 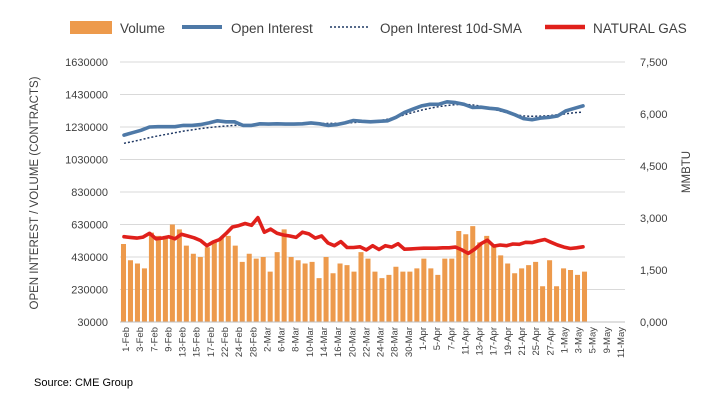 I want to click on legend-swatch-volume, so click(x=91, y=27).